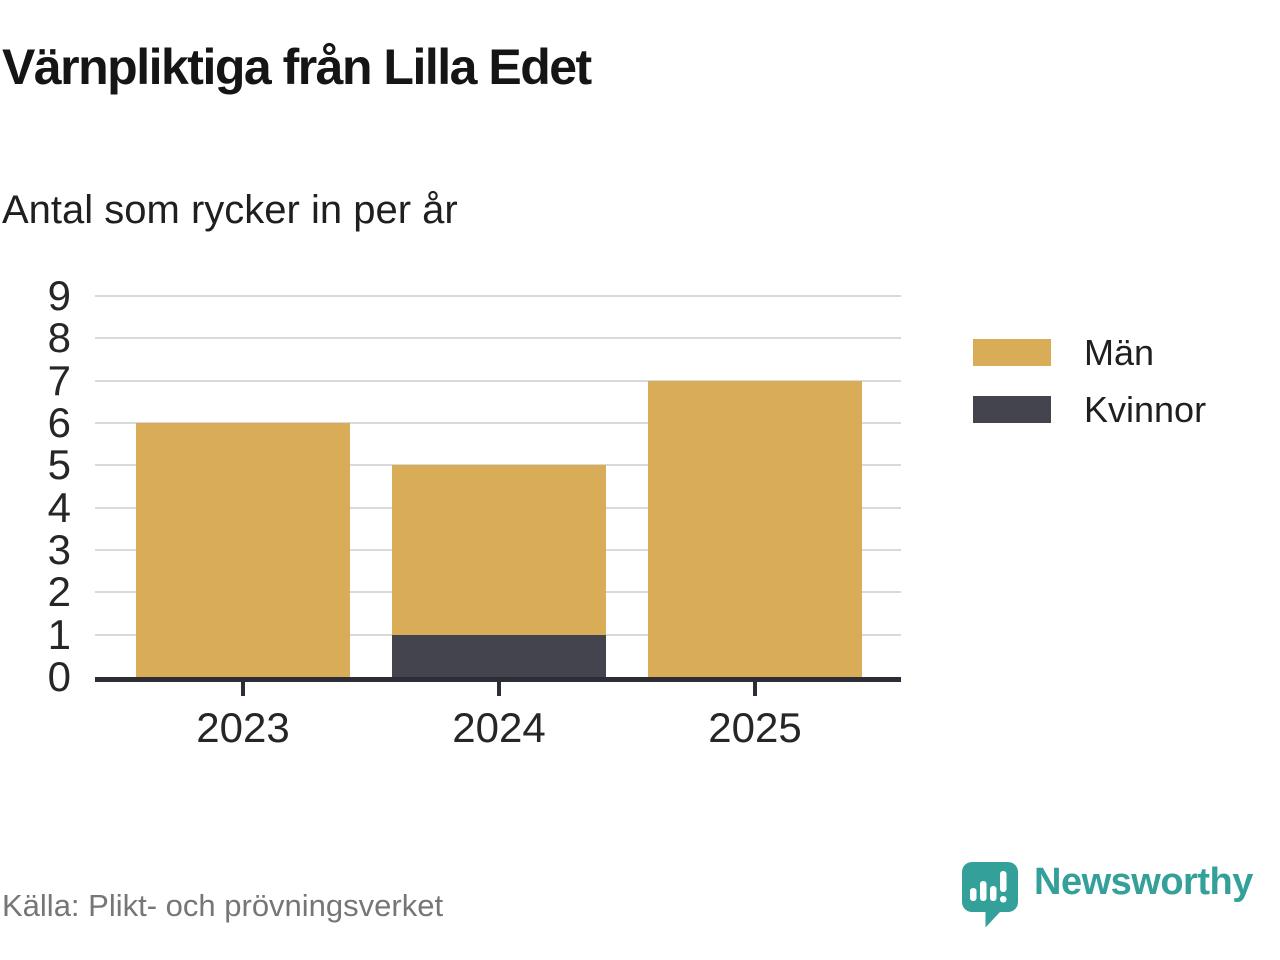 The width and height of the screenshot is (1280, 960). Describe the element at coordinates (1143, 882) in the screenshot. I see `brand-wordmark: Newsworthy` at that location.